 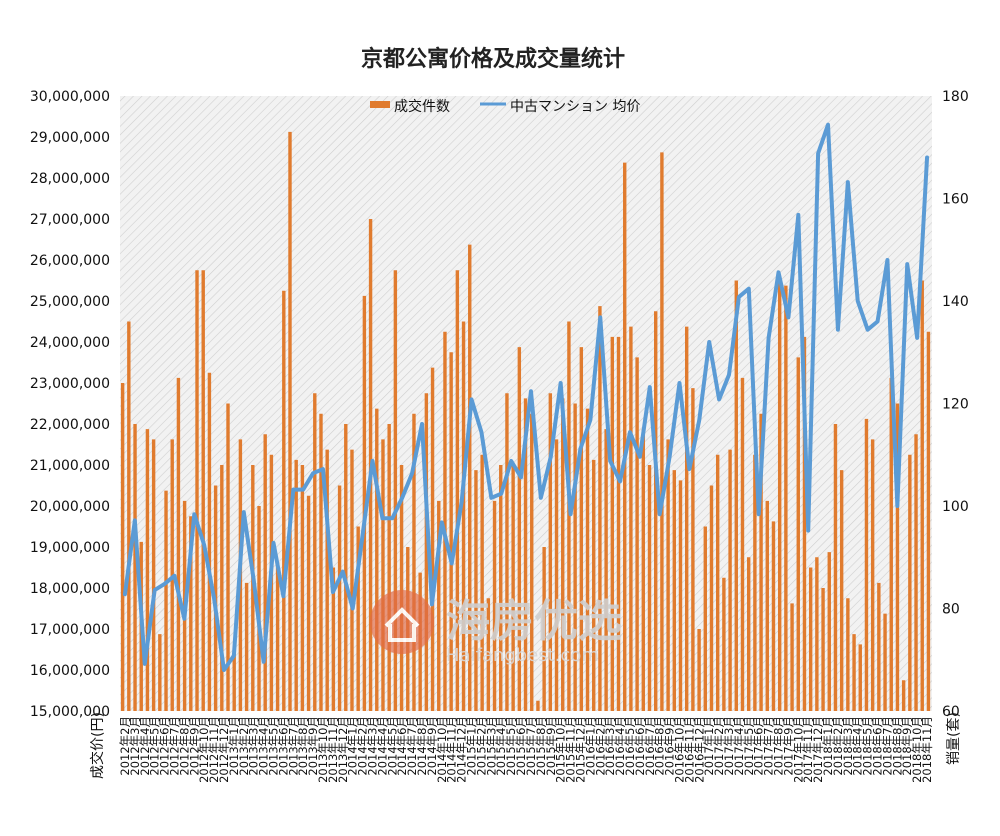 What do you see at coordinates (951, 712) in the screenshot?
I see `y2-tick-label: 60` at bounding box center [951, 712].